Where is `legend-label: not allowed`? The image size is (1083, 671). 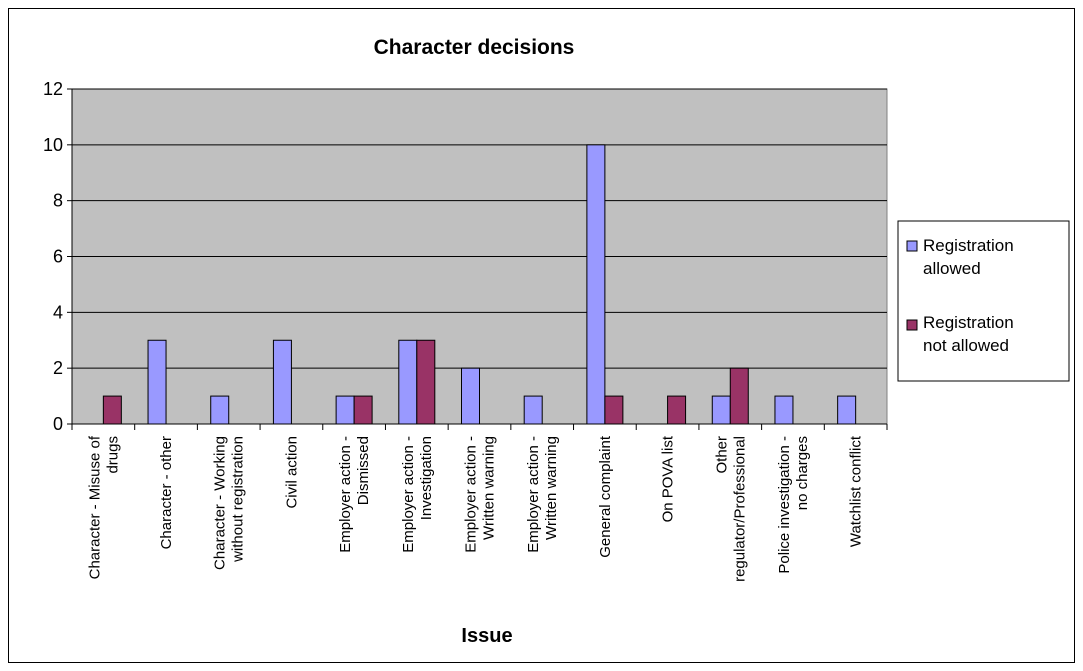
legend-label: not allowed is located at coordinates (966, 345).